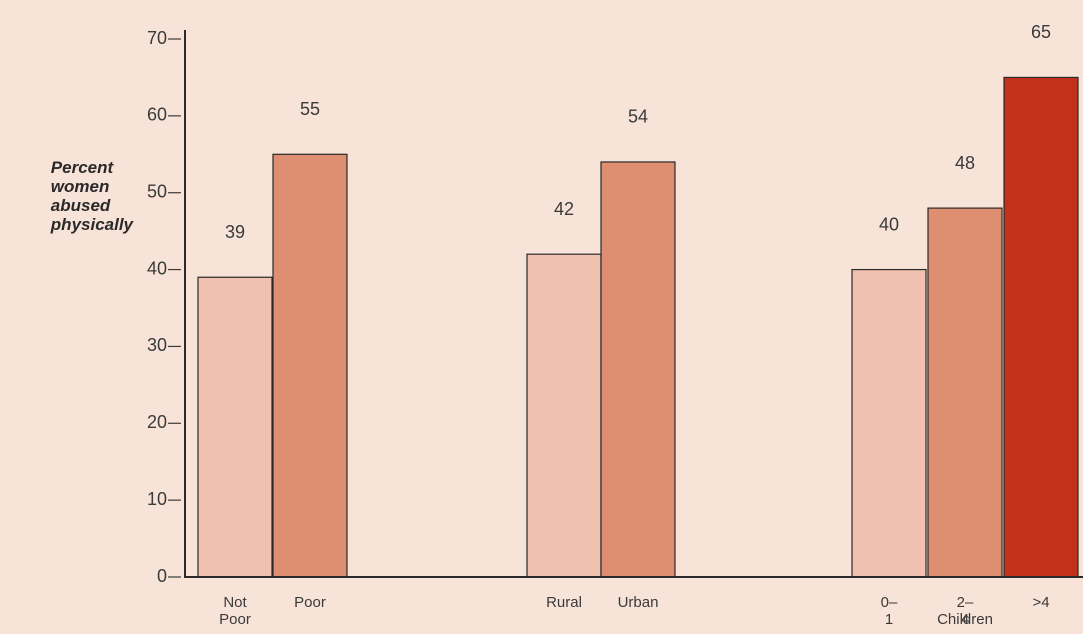 Image resolution: width=1083 pixels, height=634 pixels. I want to click on x-tick-label-text: >4, so click(1041, 602).